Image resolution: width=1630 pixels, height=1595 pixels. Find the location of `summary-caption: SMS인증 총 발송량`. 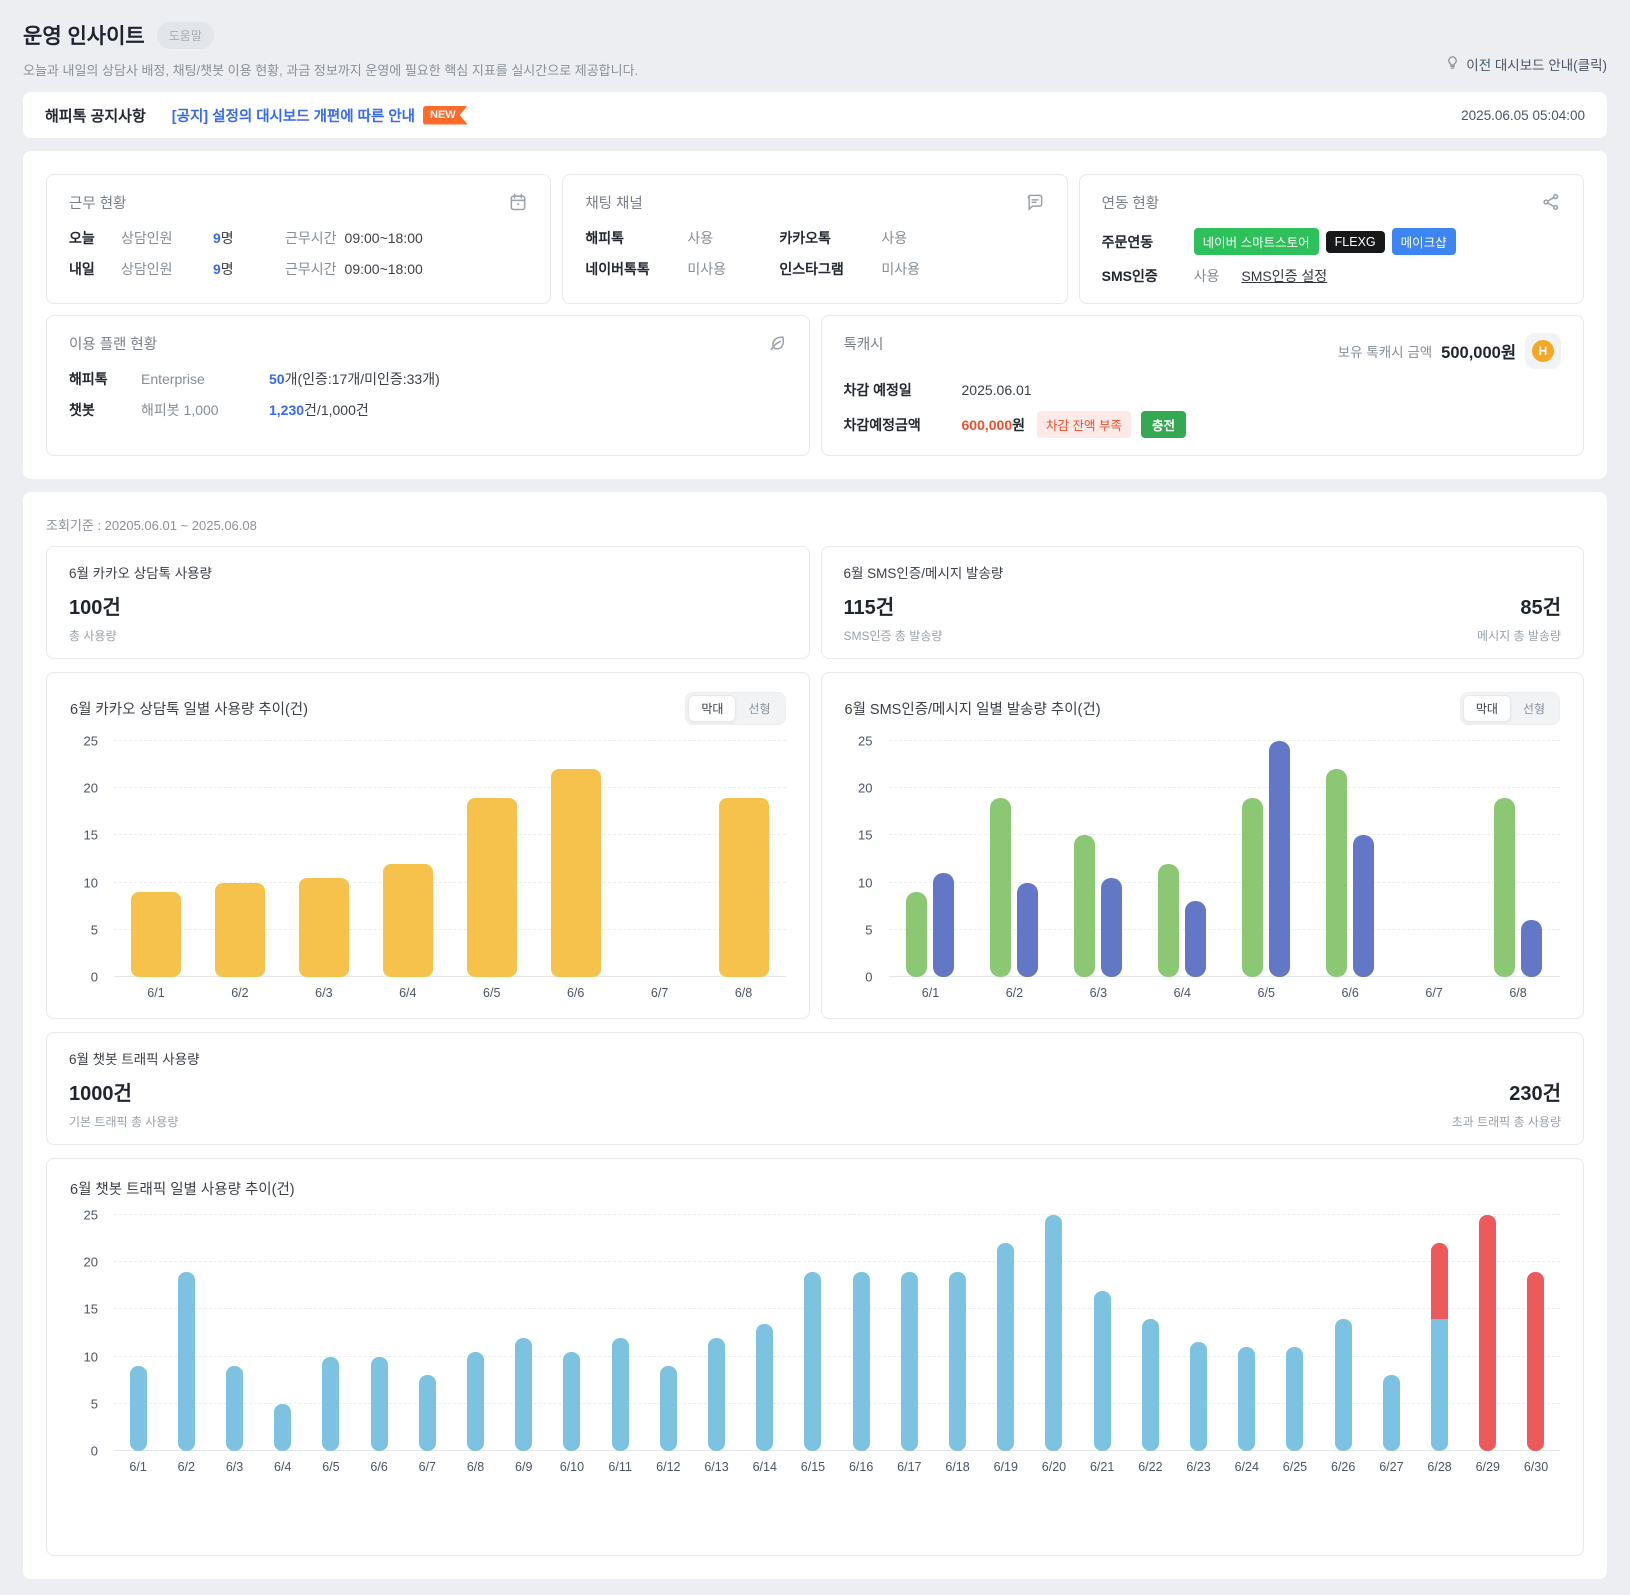

summary-caption: SMS인증 총 발송량 is located at coordinates (893, 636).